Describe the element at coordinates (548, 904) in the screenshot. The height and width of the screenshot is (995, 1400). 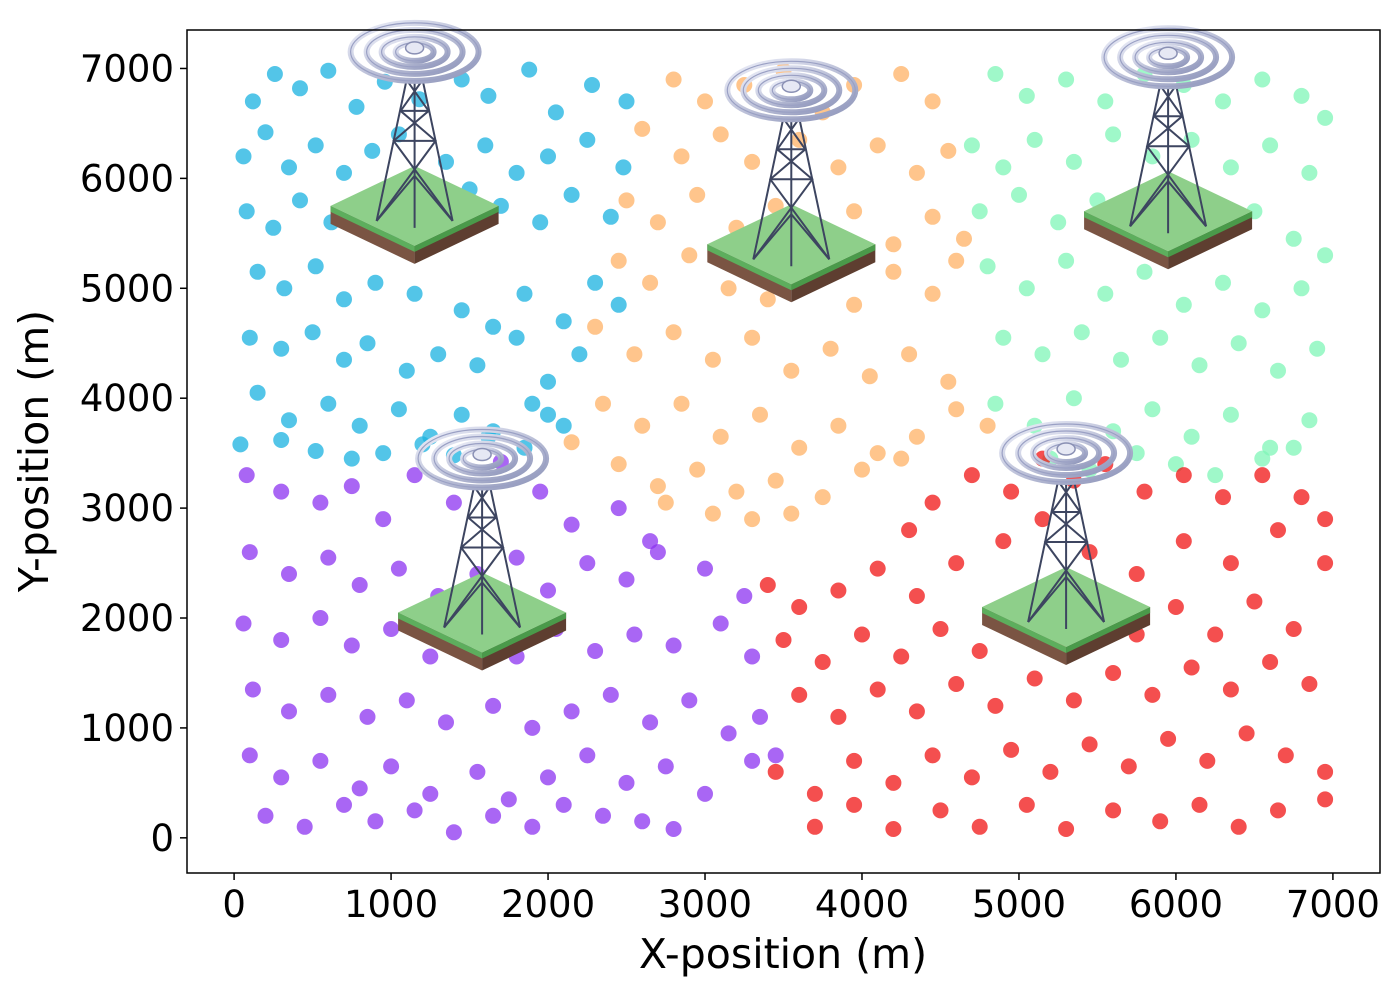
I see `x-tick-label: 2000` at that location.